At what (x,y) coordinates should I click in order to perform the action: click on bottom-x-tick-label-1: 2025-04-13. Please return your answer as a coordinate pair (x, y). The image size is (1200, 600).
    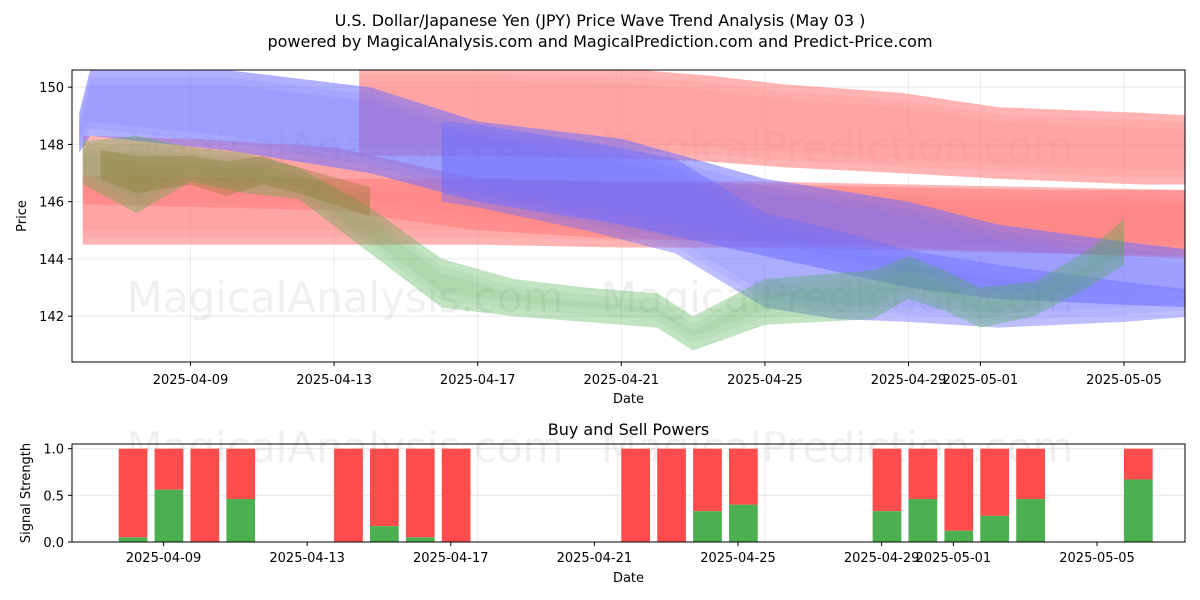
    Looking at the image, I should click on (307, 558).